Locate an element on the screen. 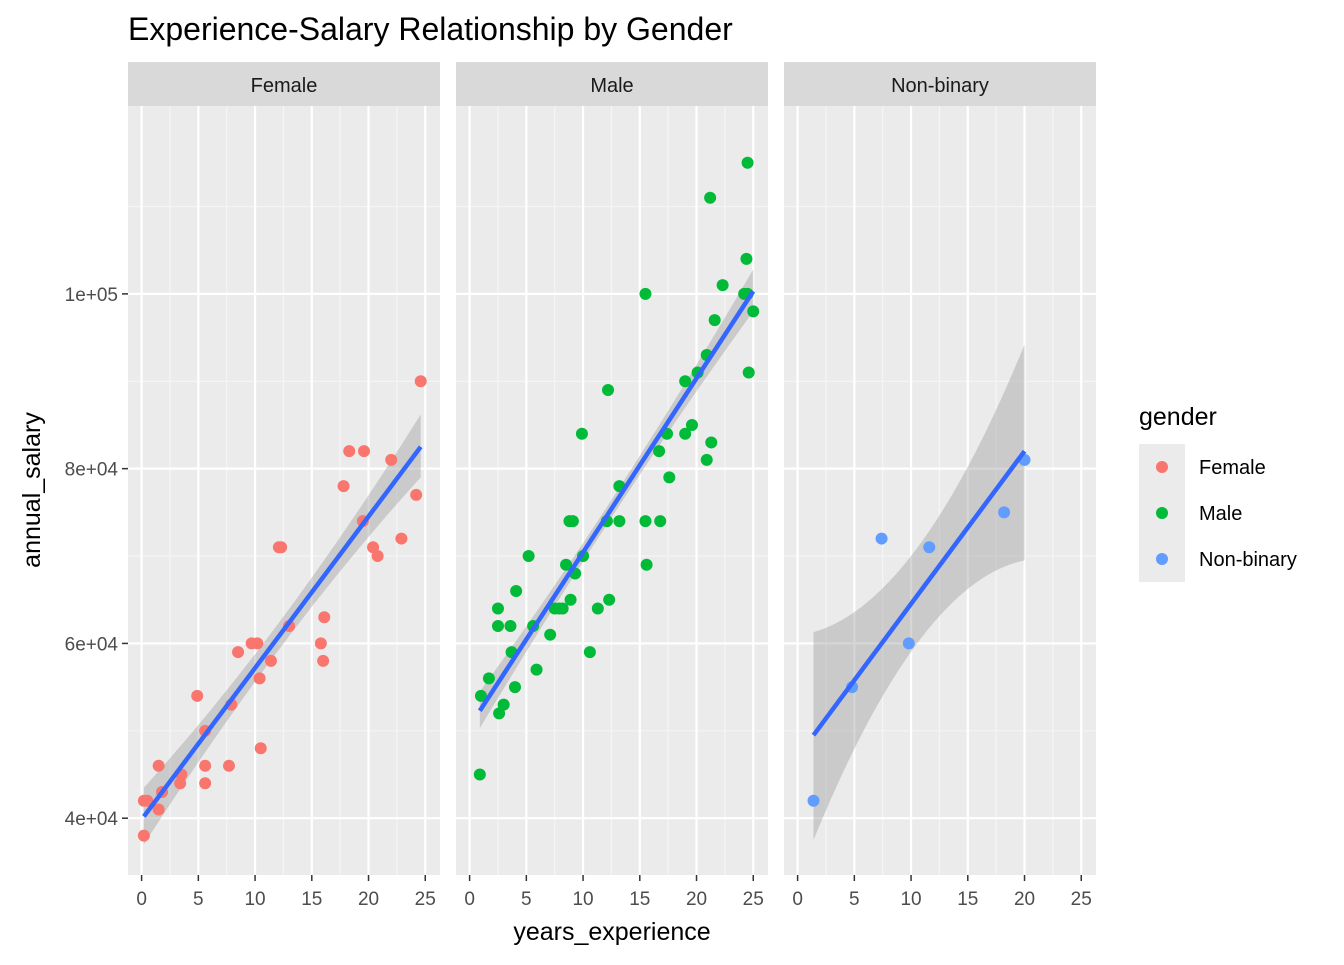 This screenshot has width=1344, height=965. x-axis-title: years_experience is located at coordinates (611, 932).